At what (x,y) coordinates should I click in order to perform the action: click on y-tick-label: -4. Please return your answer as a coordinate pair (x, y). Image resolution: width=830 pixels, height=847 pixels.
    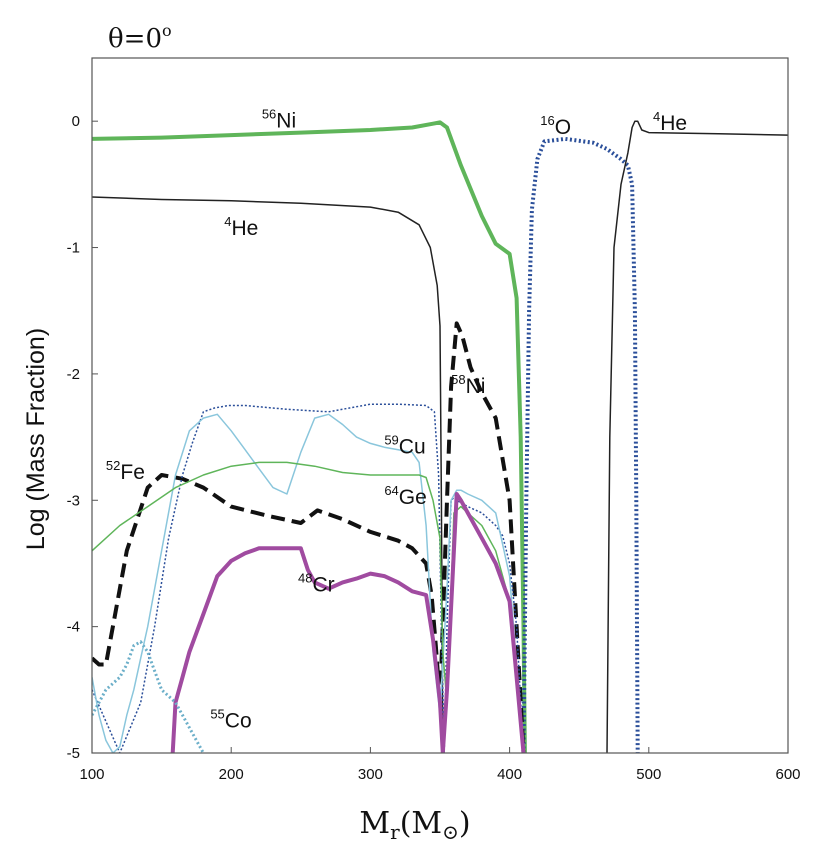
    Looking at the image, I should click on (73, 627).